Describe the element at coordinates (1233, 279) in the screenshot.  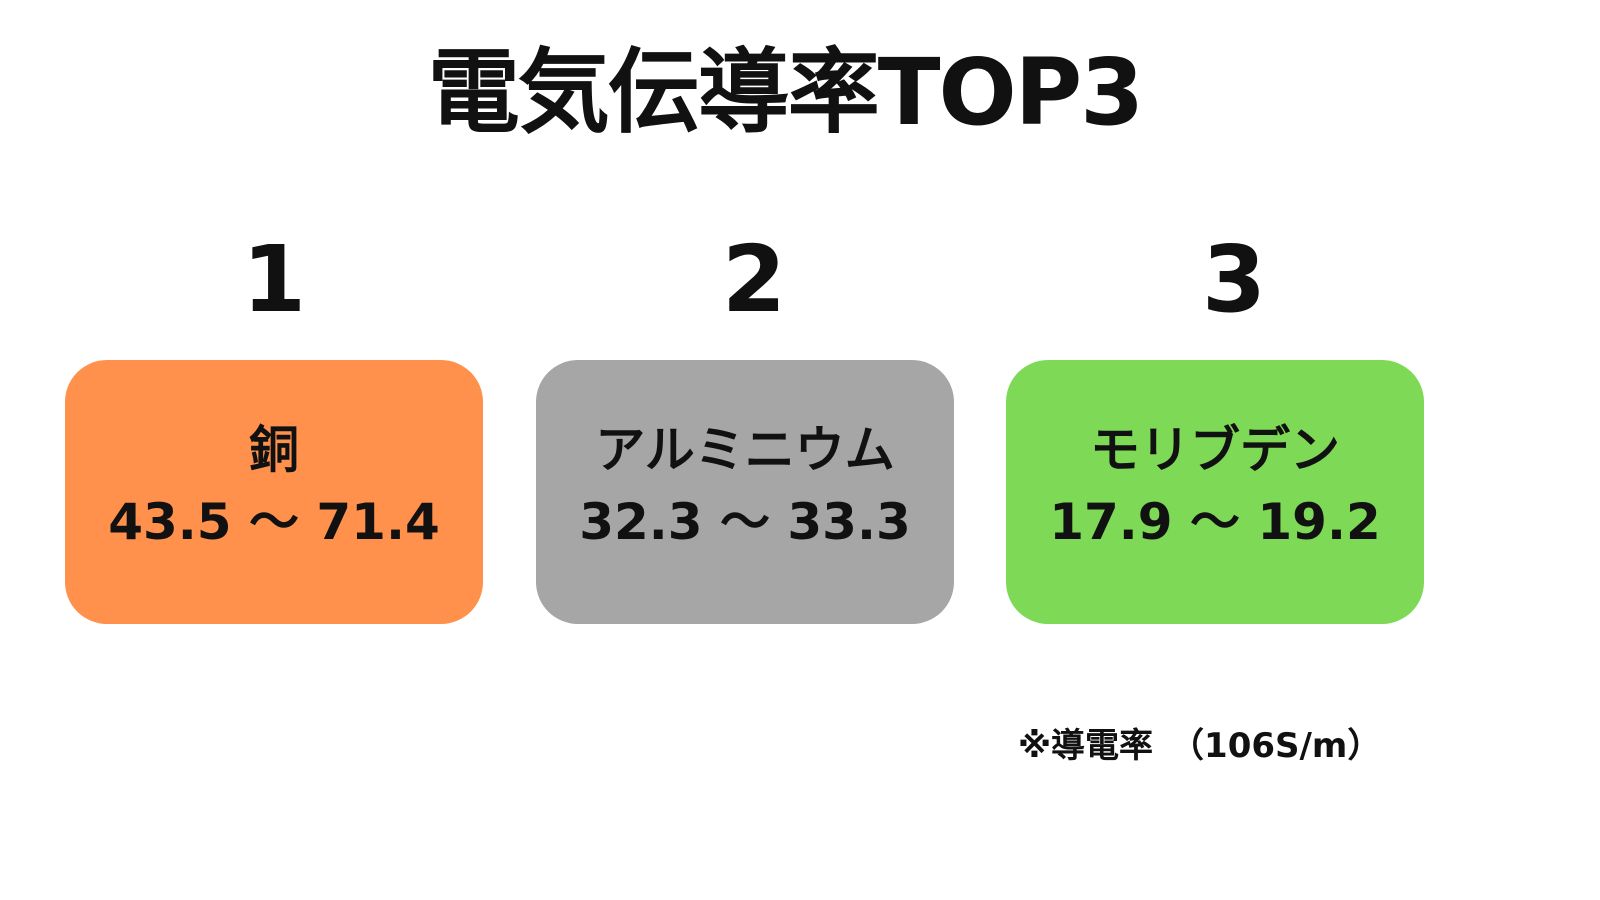
I see `rank-3-label: 3` at that location.